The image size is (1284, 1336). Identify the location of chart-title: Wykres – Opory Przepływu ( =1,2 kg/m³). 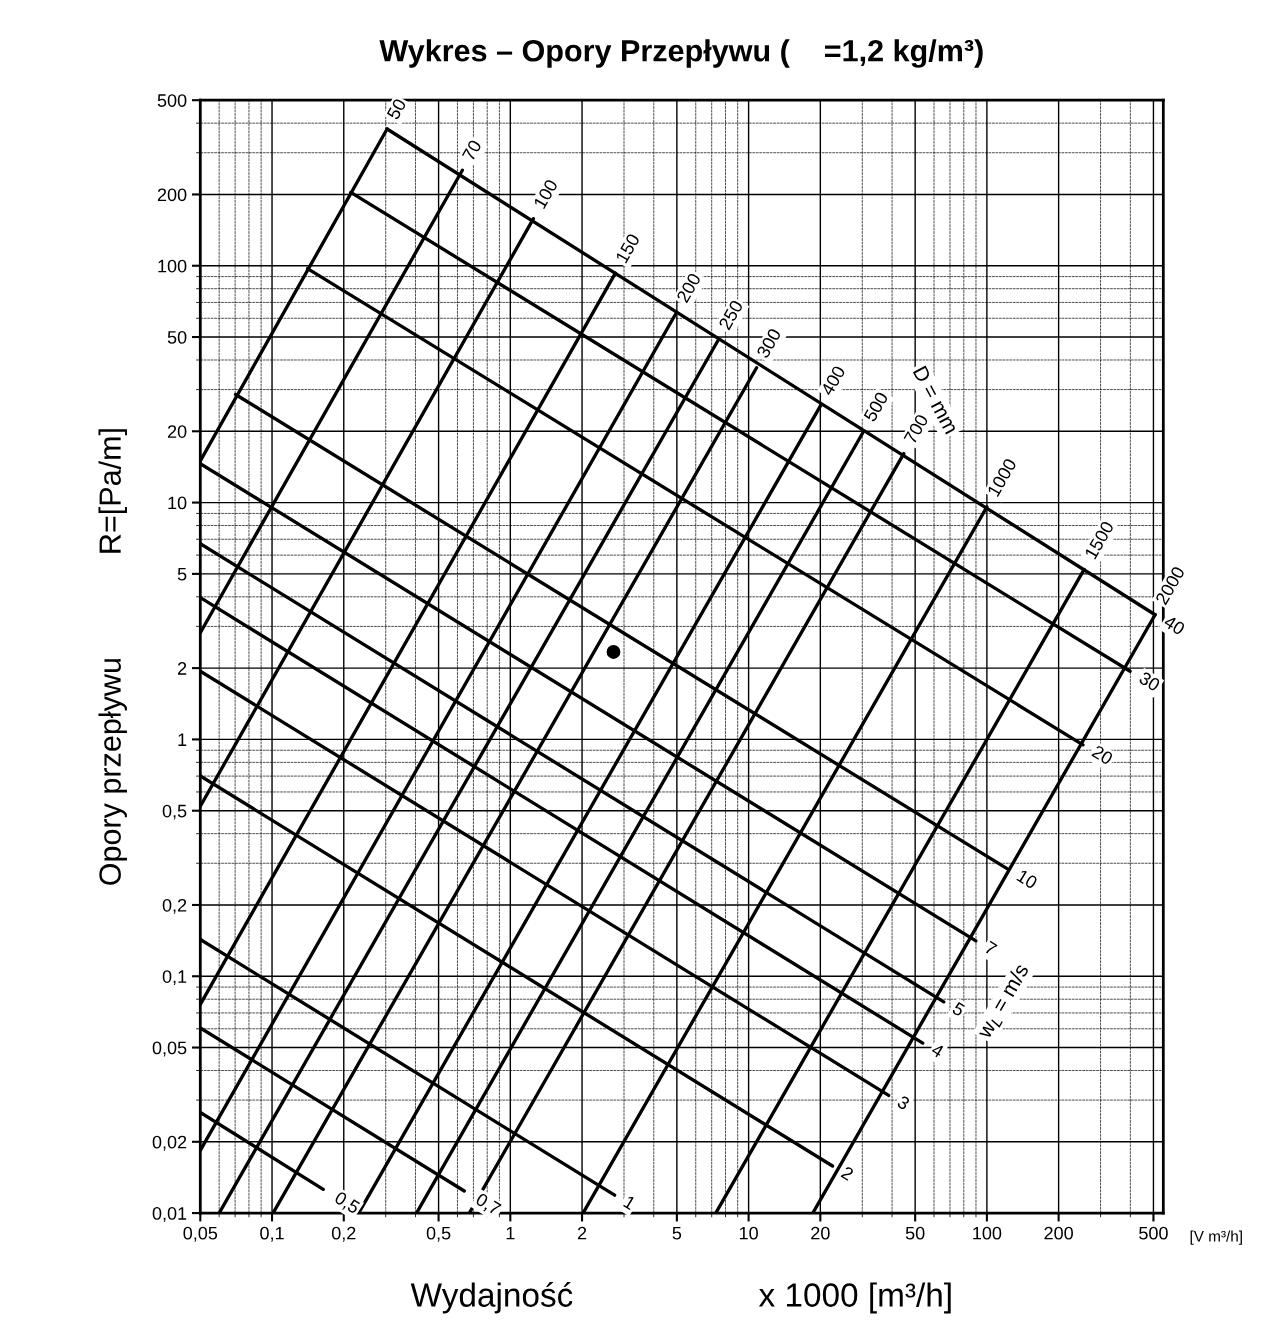
(681, 53).